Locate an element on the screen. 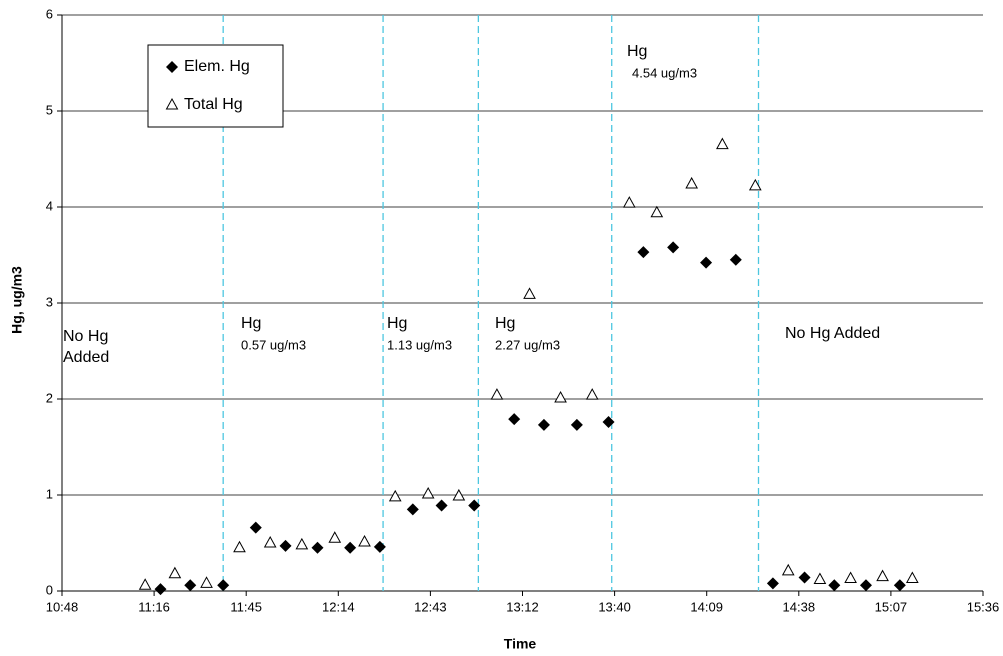 The width and height of the screenshot is (1003, 656). x-tick-label: 13:40 is located at coordinates (614, 606).